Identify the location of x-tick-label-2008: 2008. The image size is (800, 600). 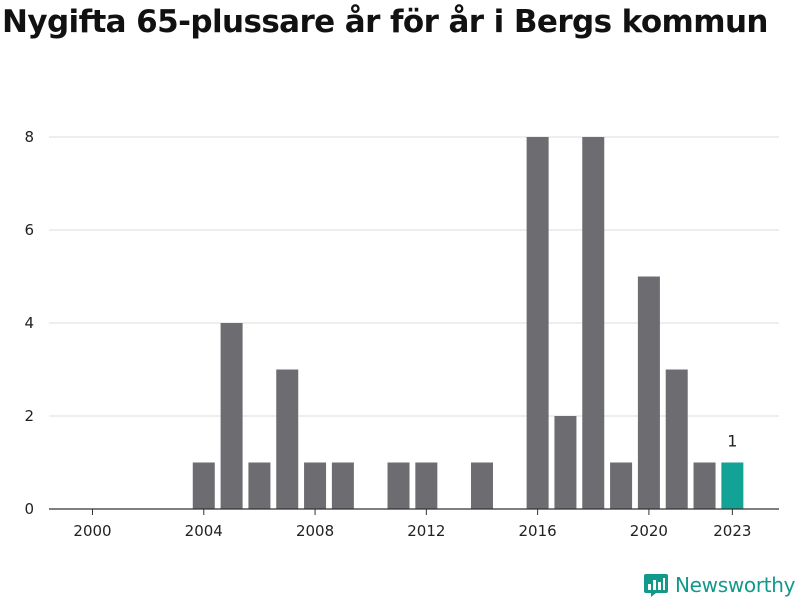
(315, 531).